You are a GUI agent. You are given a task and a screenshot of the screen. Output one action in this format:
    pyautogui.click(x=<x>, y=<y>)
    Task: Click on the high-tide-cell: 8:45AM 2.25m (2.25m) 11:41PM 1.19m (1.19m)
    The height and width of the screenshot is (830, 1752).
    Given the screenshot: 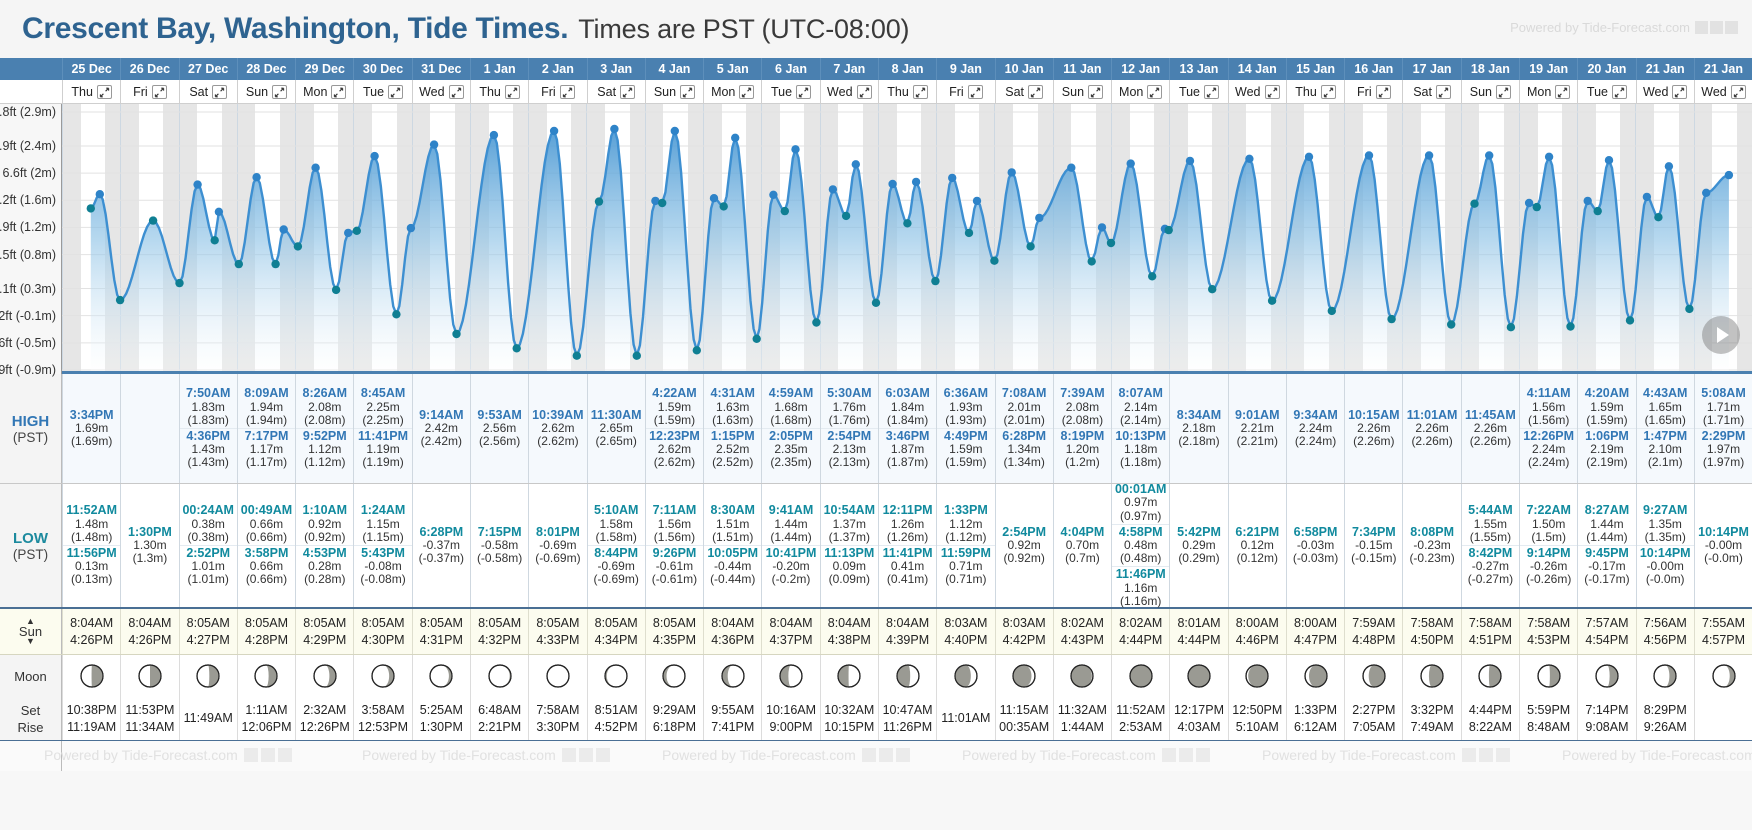 What is the action you would take?
    pyautogui.click(x=382, y=428)
    